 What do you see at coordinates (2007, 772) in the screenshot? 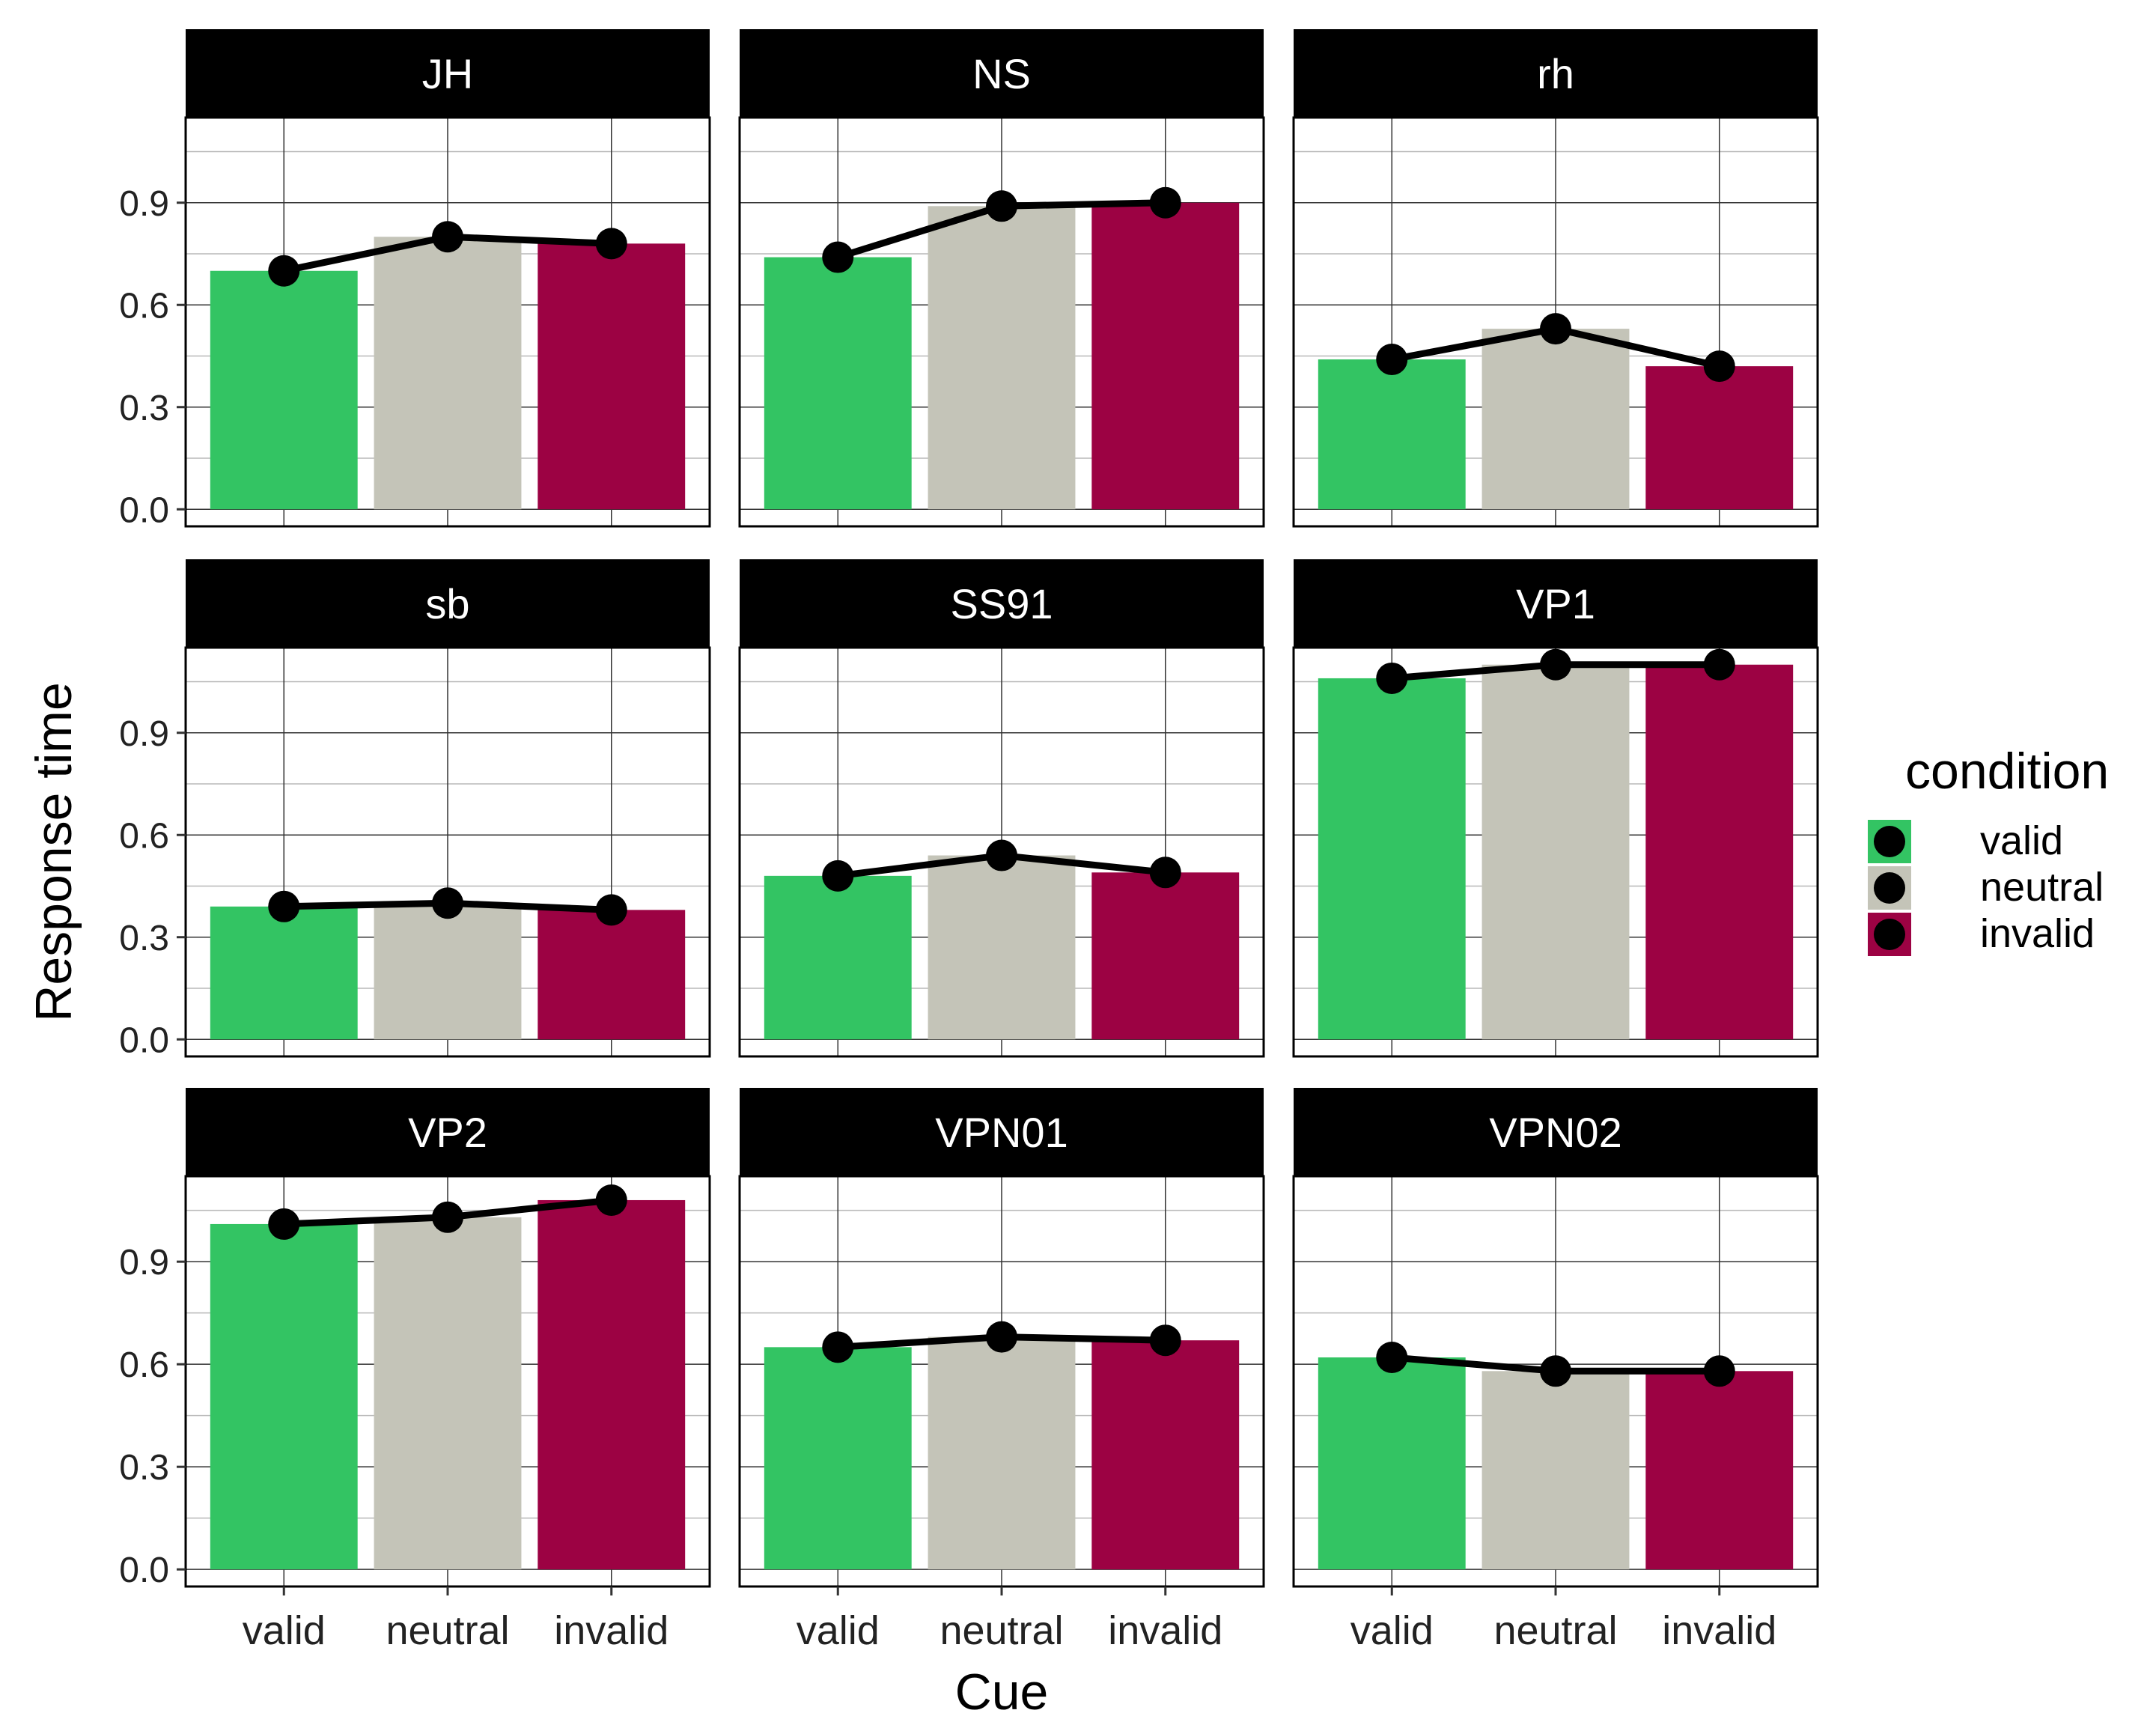
I see `legend-title: condition` at bounding box center [2007, 772].